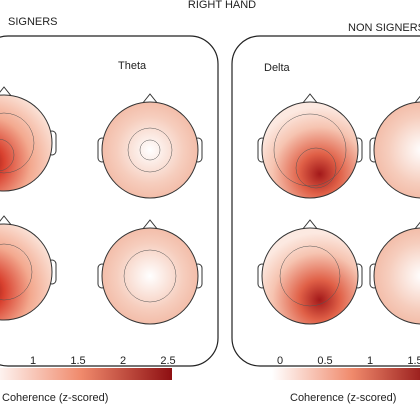 This screenshot has height=420, width=420. Describe the element at coordinates (132, 66) in the screenshot. I see `band-label: Theta` at that location.